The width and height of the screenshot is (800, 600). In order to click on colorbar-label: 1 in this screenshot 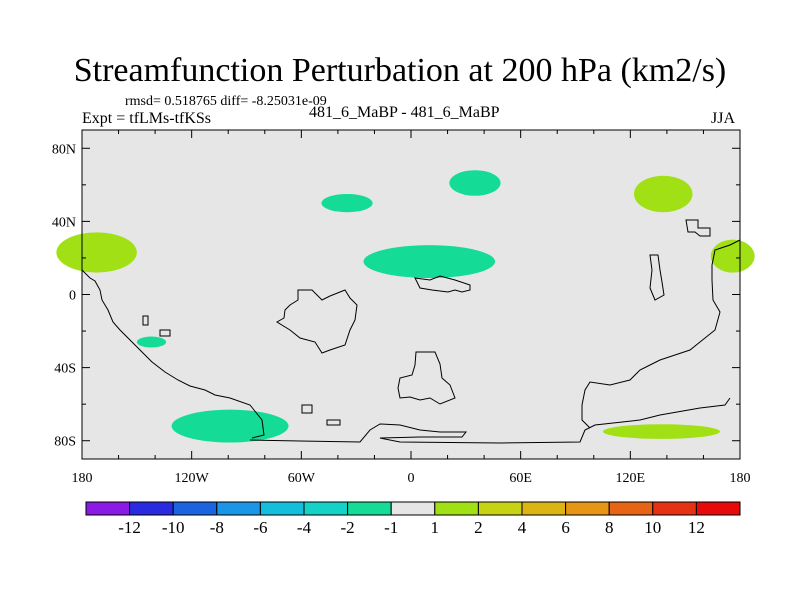, I will do `click(435, 527)`.